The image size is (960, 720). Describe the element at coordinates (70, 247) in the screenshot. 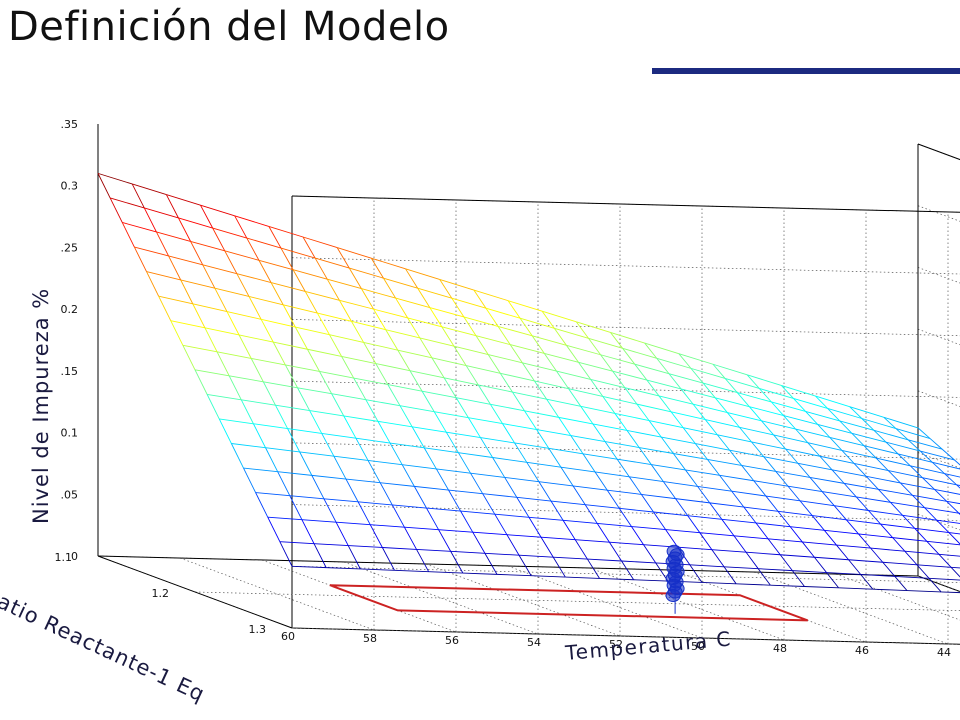

I see `z-tick-label: .25` at that location.